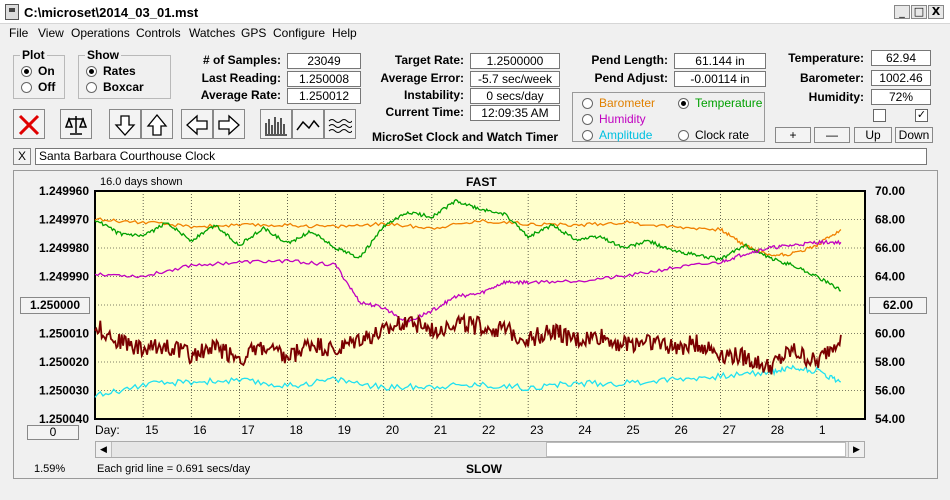 Image resolution: width=950 pixels, height=500 pixels. What do you see at coordinates (107, 430) in the screenshot?
I see `day-prefix-label: Day:` at bounding box center [107, 430].